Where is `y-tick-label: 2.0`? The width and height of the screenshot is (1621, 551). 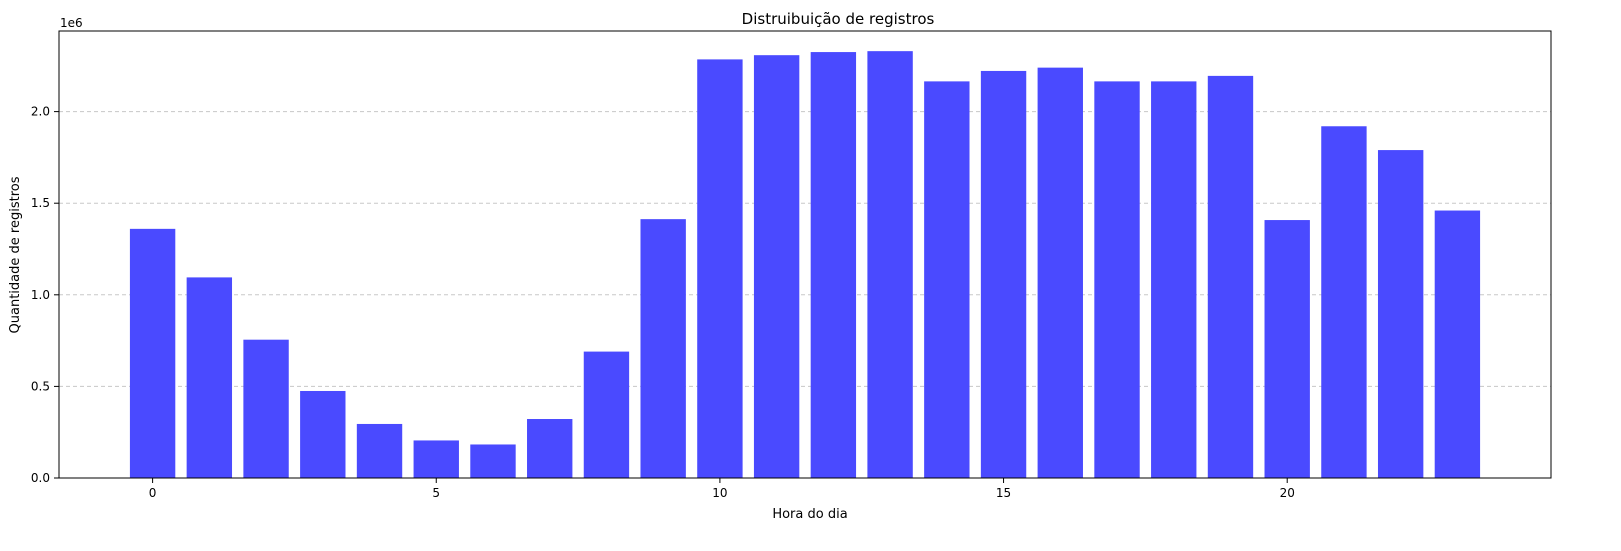 y-tick-label: 2.0 is located at coordinates (40, 112).